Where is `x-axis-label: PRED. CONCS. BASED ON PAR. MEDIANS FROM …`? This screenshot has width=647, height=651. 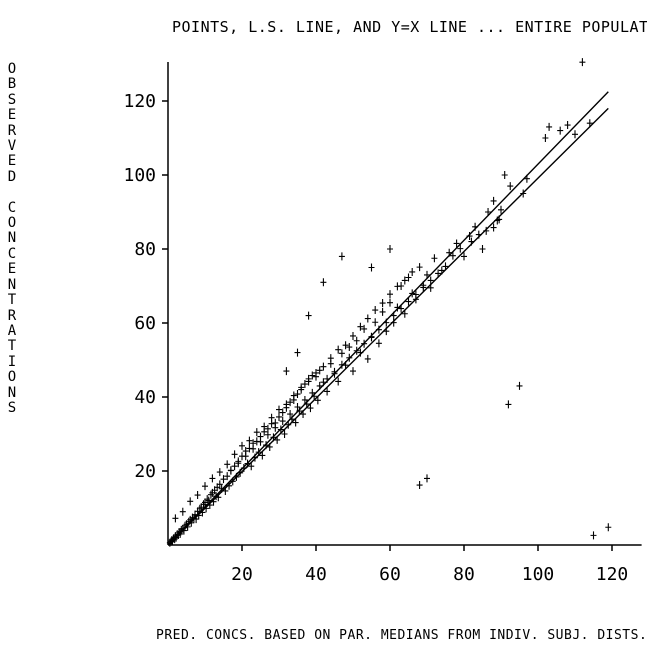
x-axis-label: PRED. CONCS. BASED ON PAR. MEDIANS FROM … is located at coordinates (401, 635).